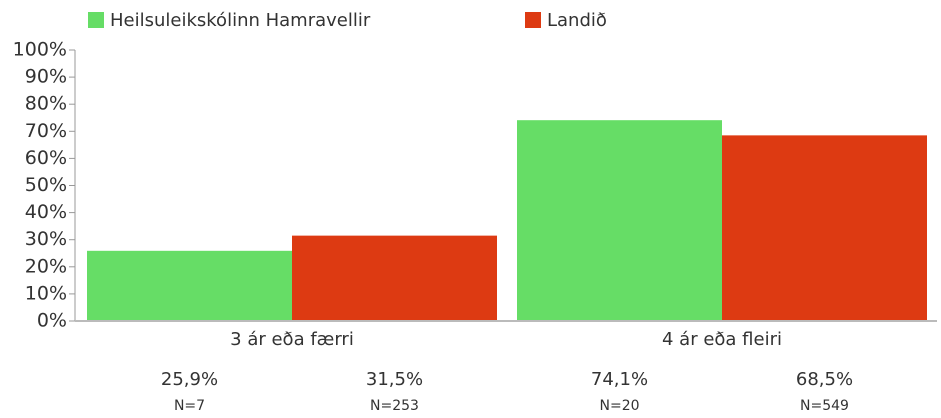 The image size is (941, 418). Describe the element at coordinates (577, 20) in the screenshot. I see `legend-label: Landið` at that location.